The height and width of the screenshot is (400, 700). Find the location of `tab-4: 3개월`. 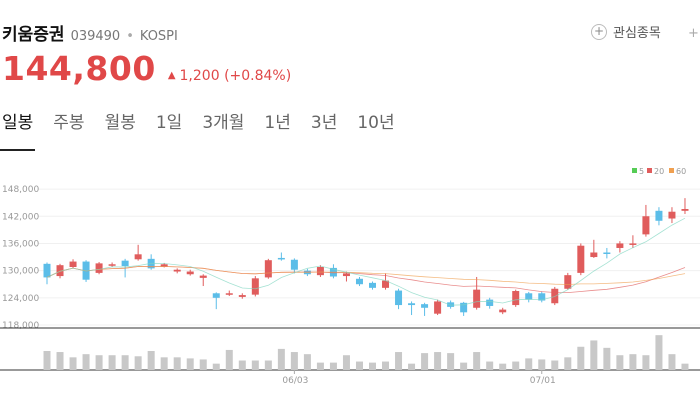

tab-4: 3개월 is located at coordinates (223, 123).